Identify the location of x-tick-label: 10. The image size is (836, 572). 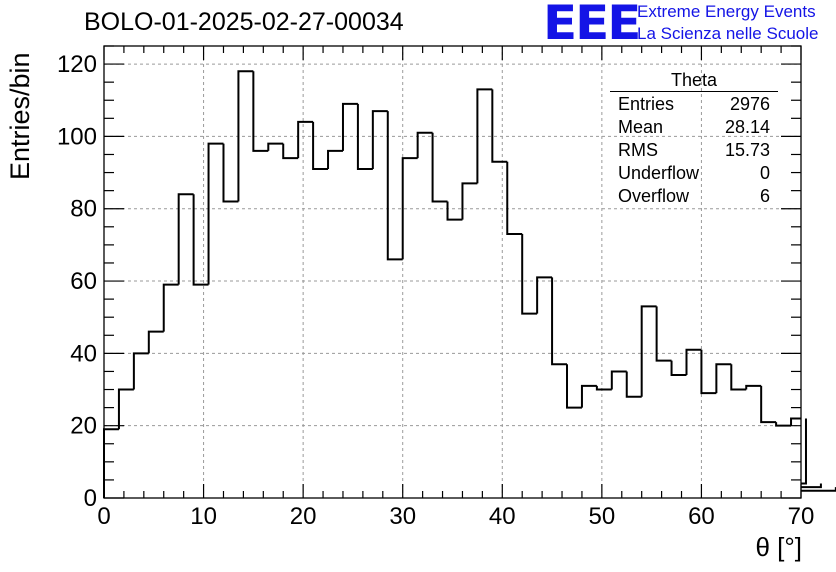
(203, 516).